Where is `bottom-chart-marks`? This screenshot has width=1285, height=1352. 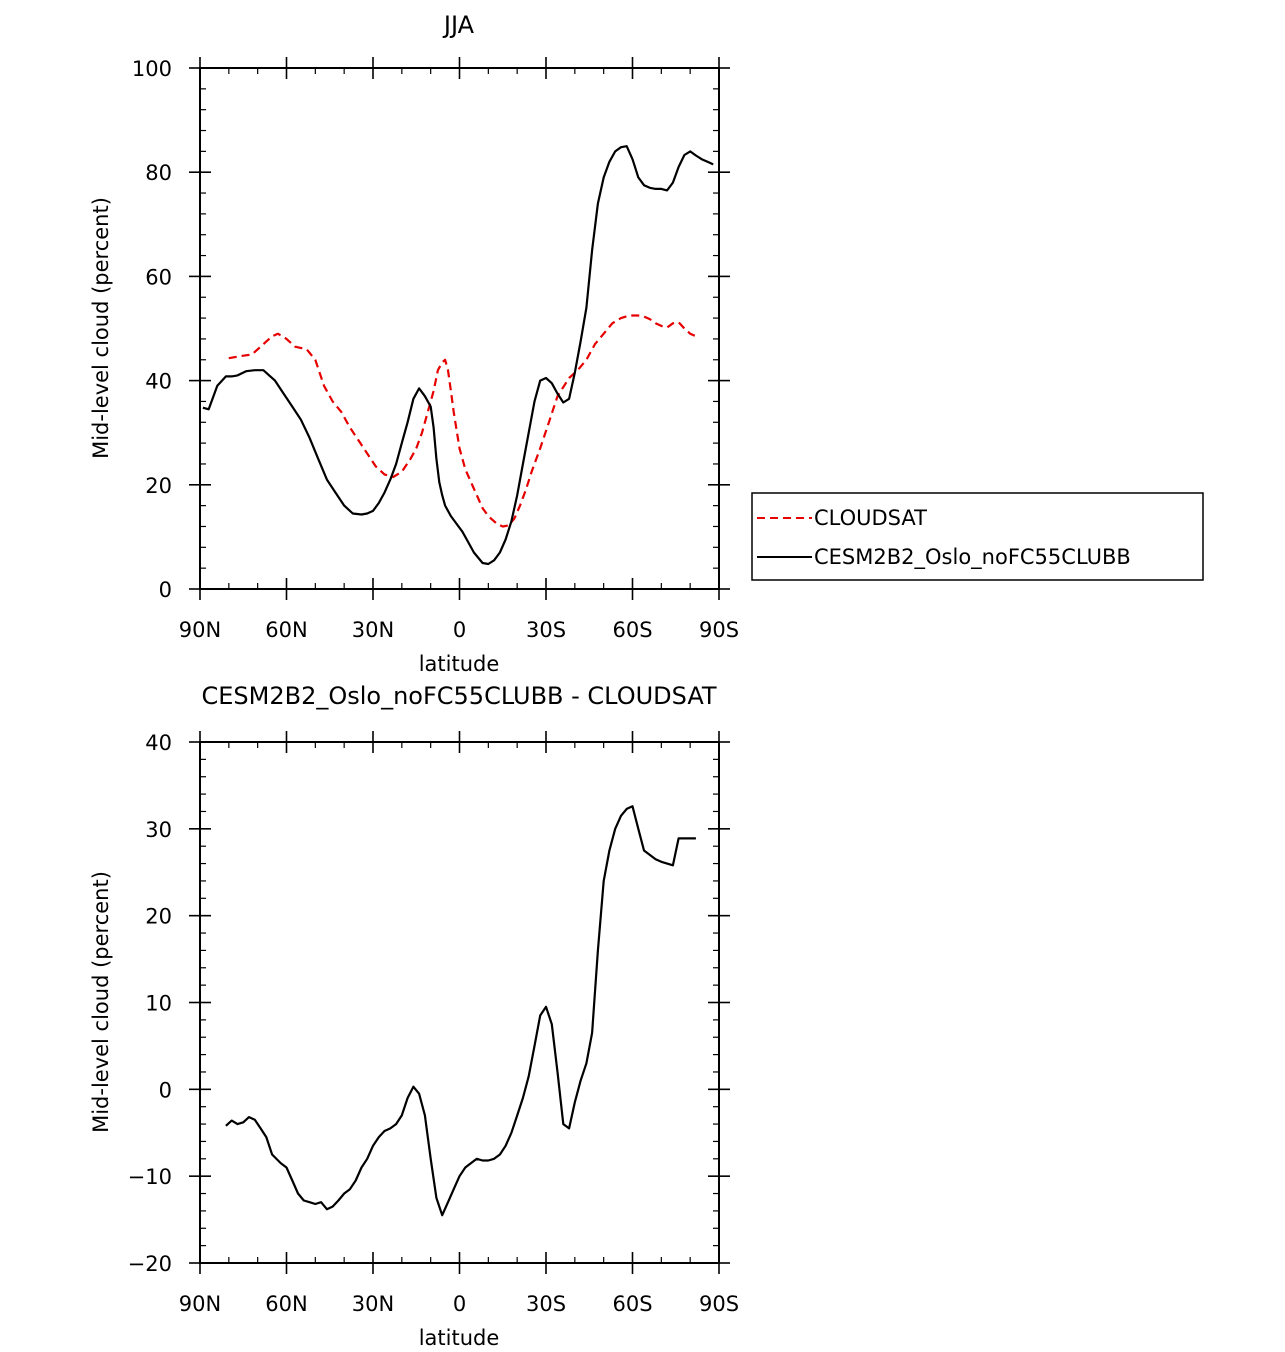
bottom-chart-marks is located at coordinates (460, 1011).